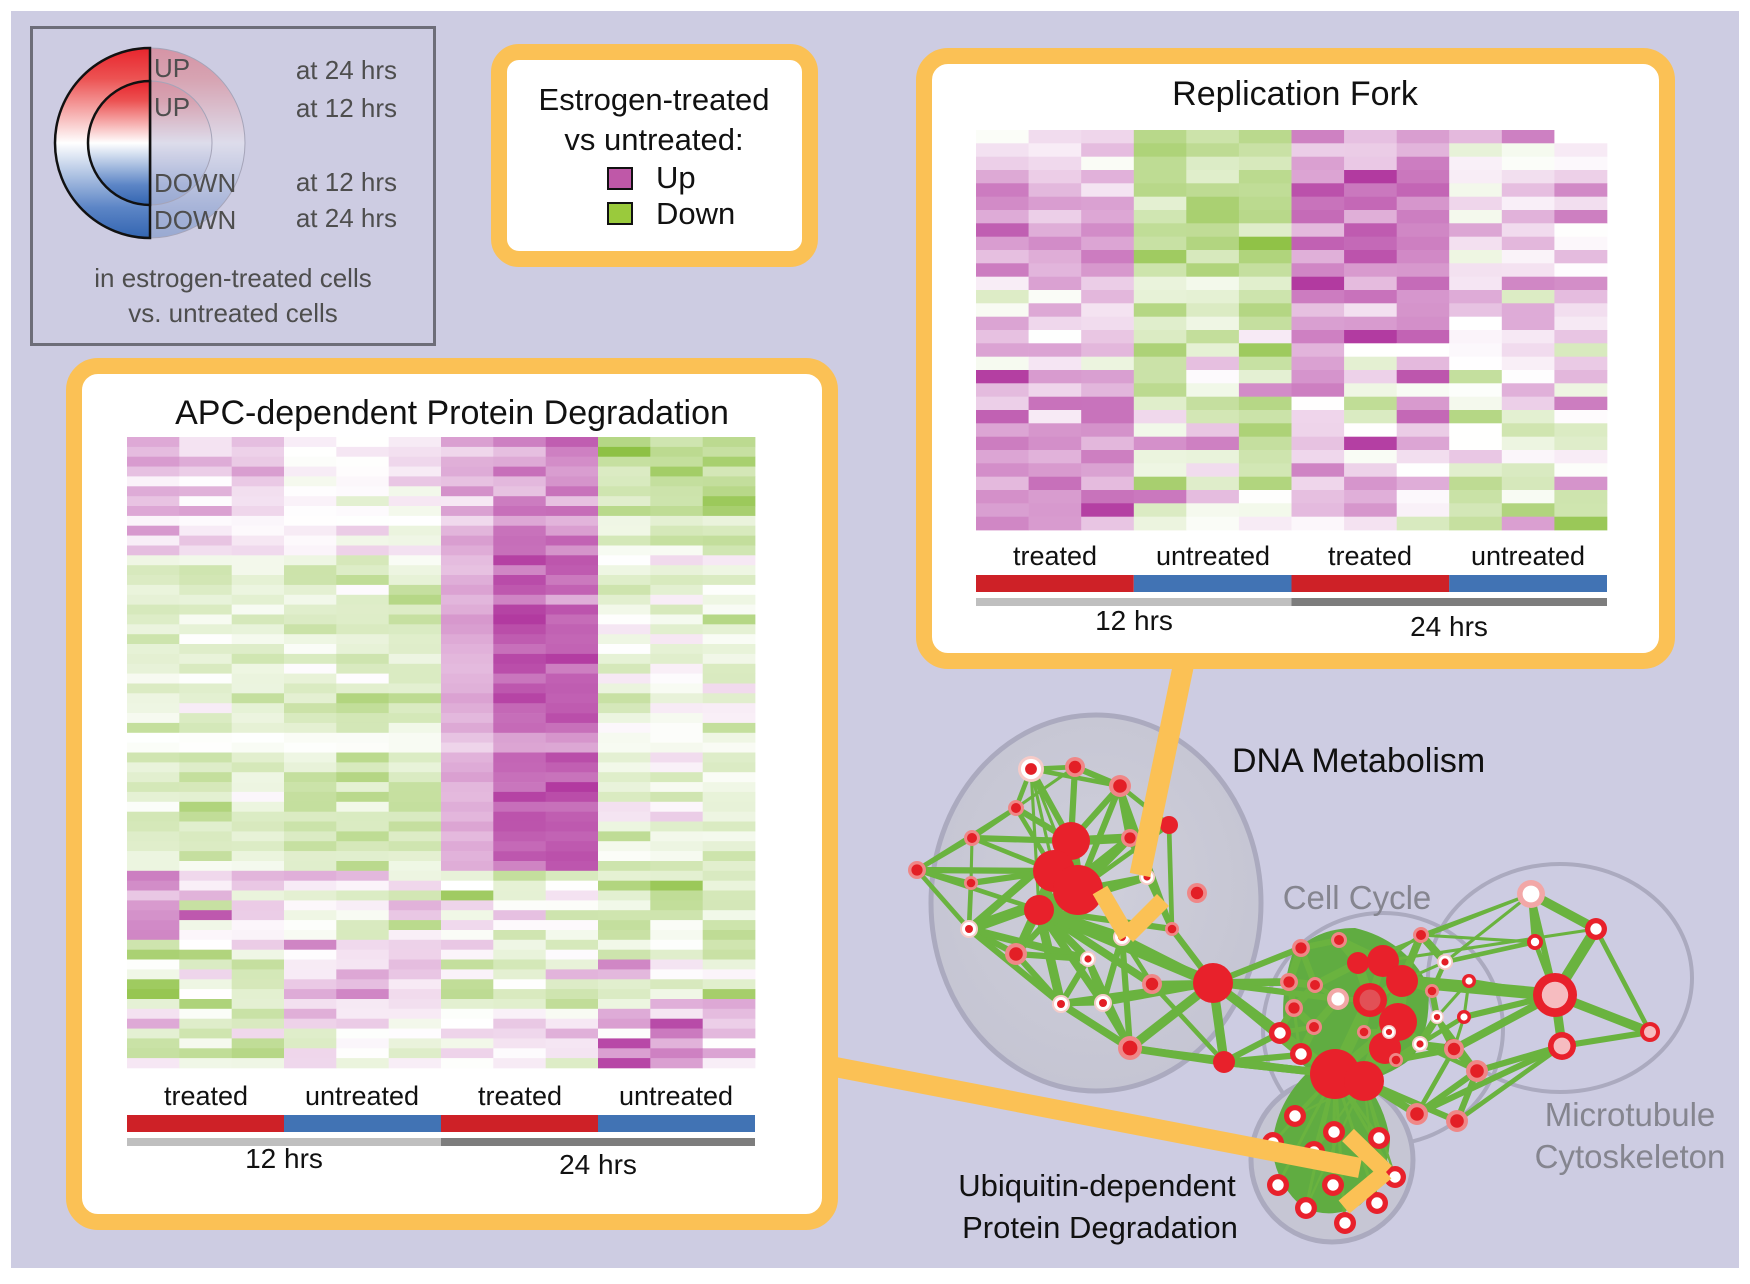 Image resolution: width=1750 pixels, height=1284 pixels. Describe the element at coordinates (233, 313) in the screenshot. I see `svg-text: vs. untreated cells` at that location.